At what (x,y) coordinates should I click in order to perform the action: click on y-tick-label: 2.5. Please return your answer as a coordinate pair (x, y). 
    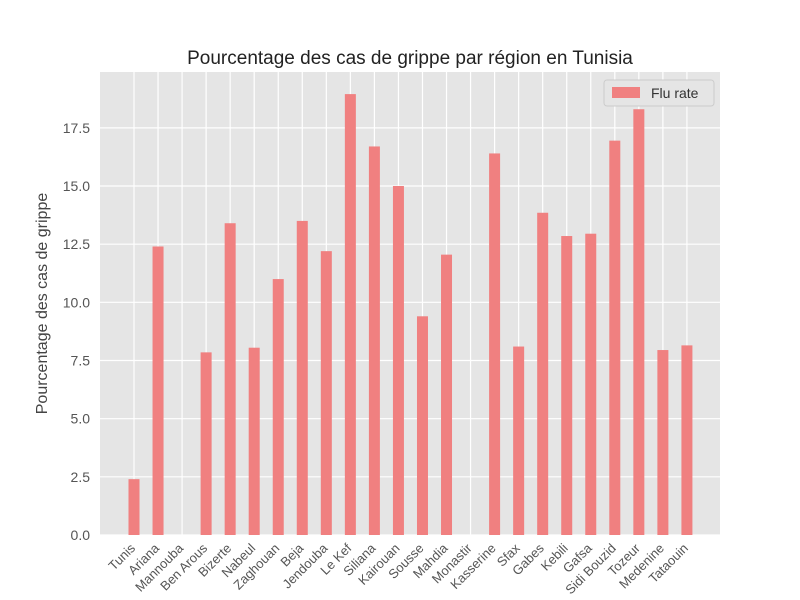
    Looking at the image, I should click on (81, 477).